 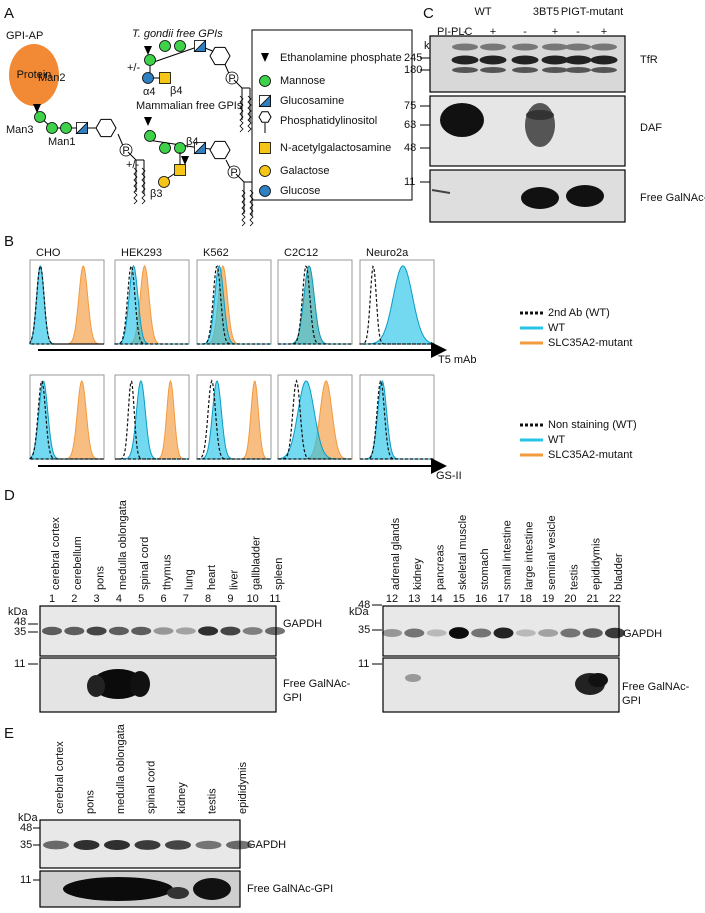 What do you see at coordinates (60, 777) in the screenshot?
I see `tissue-label: cerebral cortex` at bounding box center [60, 777].